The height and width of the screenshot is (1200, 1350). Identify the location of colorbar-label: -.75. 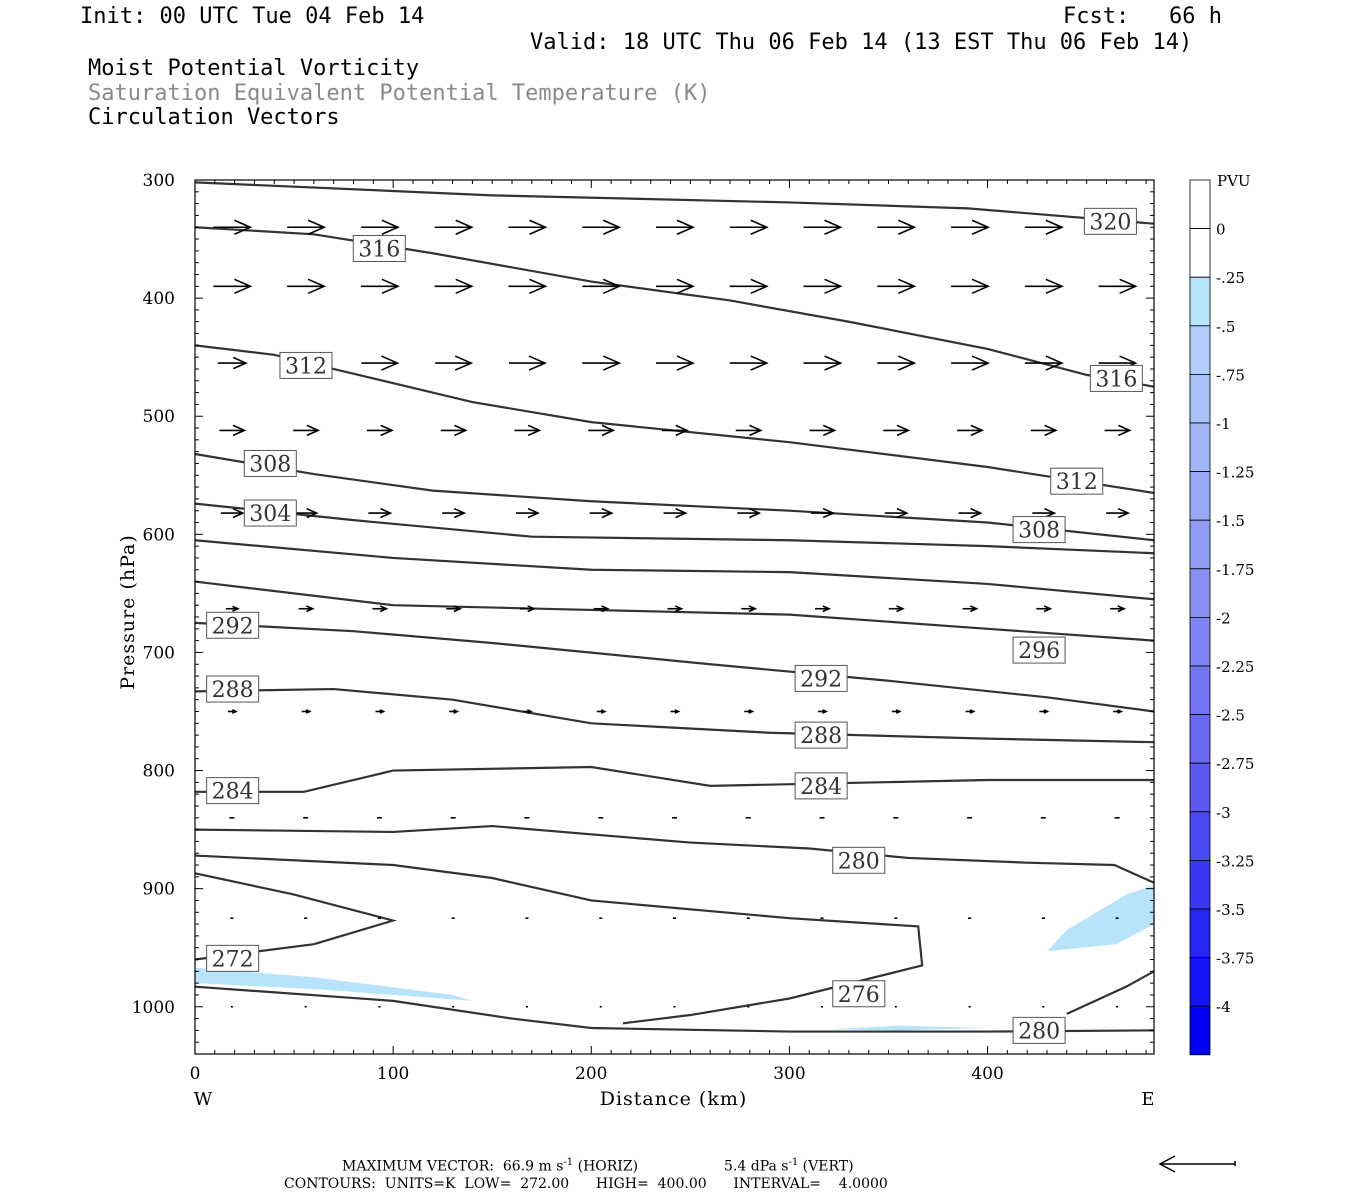
(1230, 375).